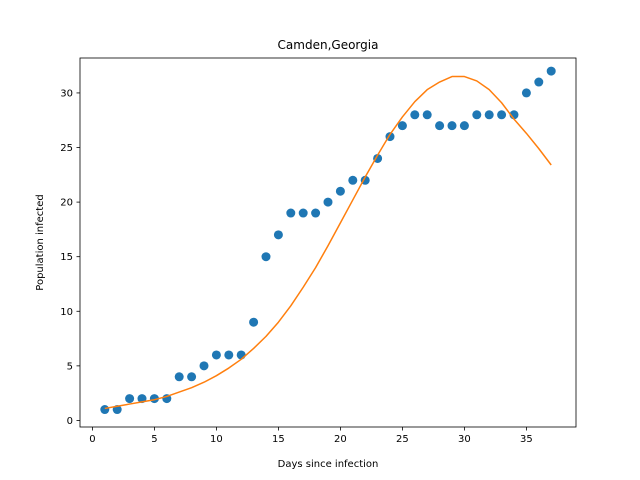 The image size is (640, 480). I want to click on x-tick-label: 5, so click(154, 439).